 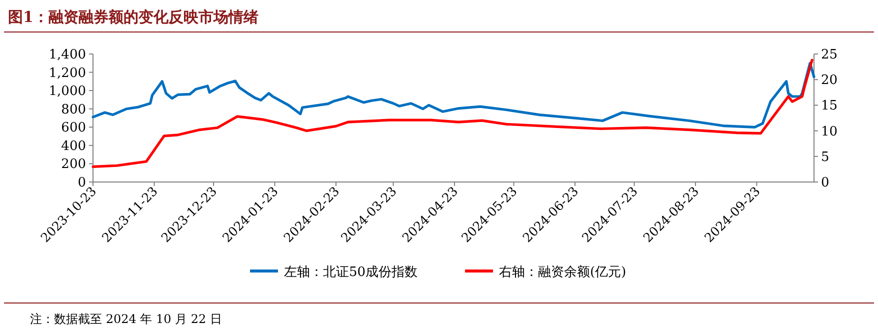 What do you see at coordinates (825, 183) in the screenshot?
I see `y2-tick-label: 0` at bounding box center [825, 183].